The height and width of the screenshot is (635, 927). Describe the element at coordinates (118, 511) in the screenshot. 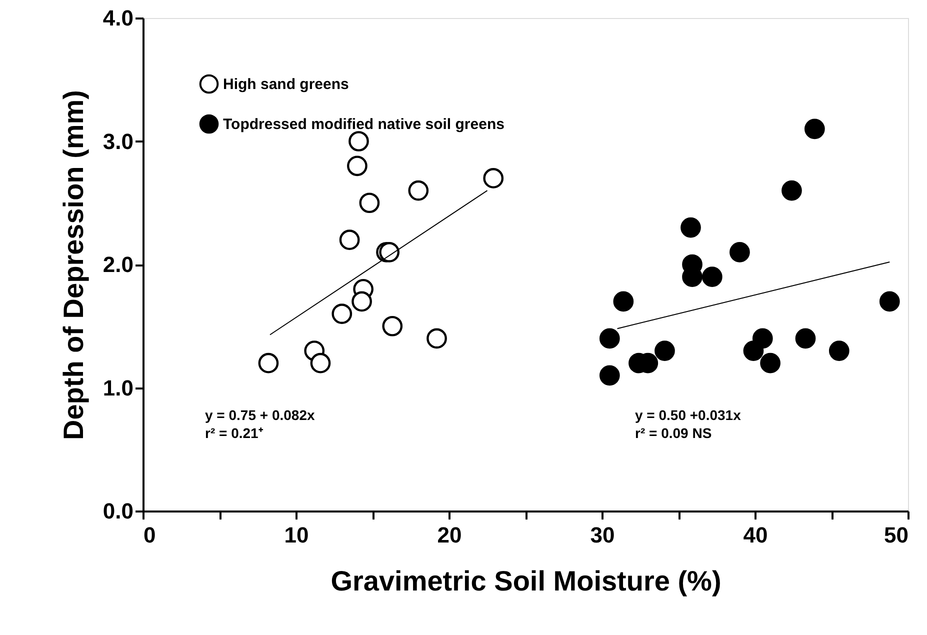

I see `y-tick-label: 0.0` at that location.